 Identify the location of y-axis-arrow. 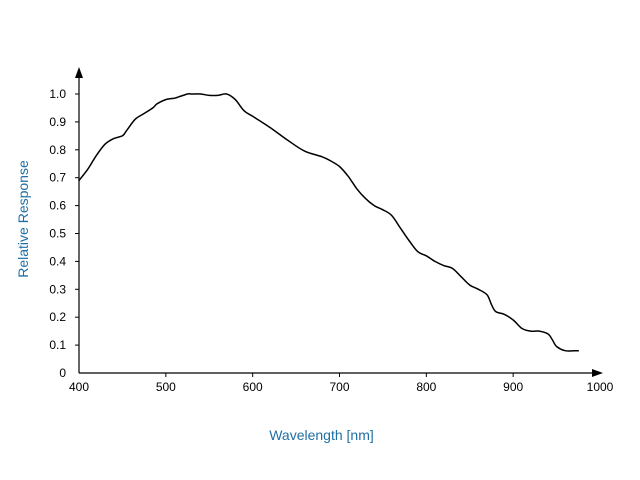
(79, 72).